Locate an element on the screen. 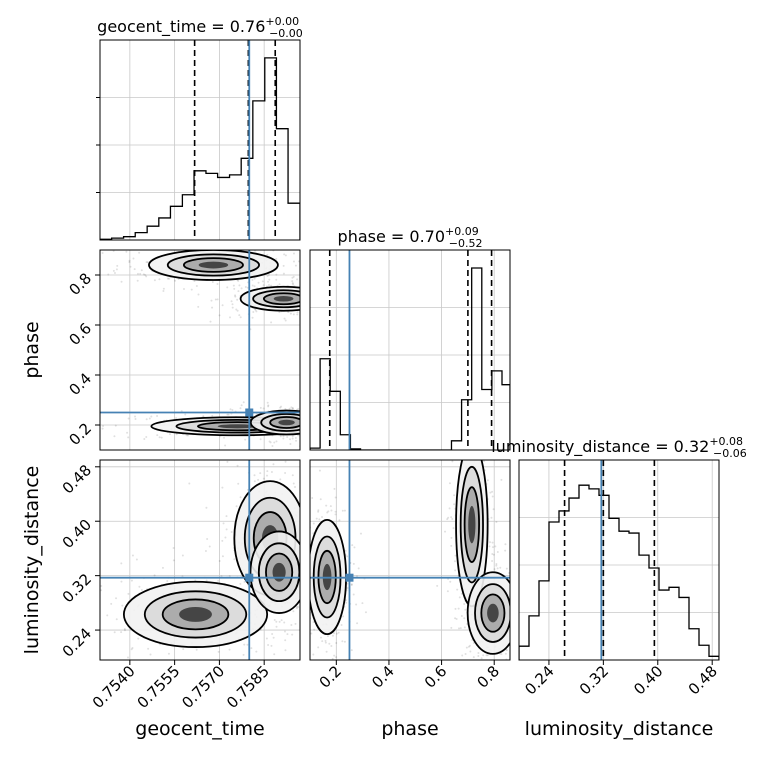  density-level-fill is located at coordinates (279, 572).